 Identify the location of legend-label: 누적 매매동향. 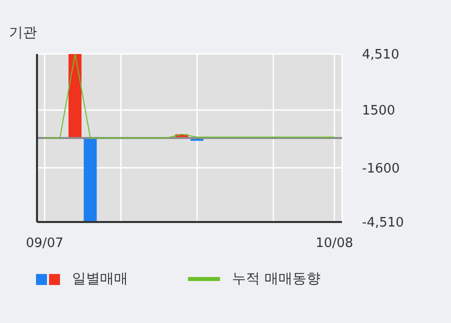
(276, 279).